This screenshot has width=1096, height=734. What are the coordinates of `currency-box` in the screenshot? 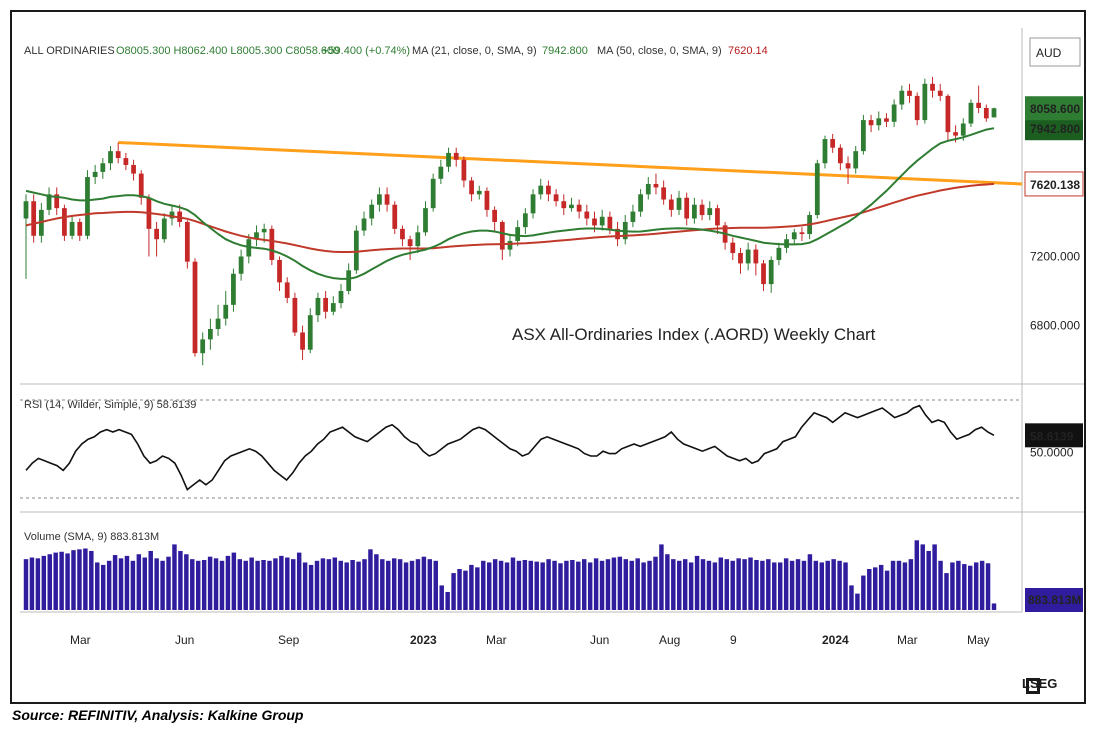 It's located at (1055, 52).